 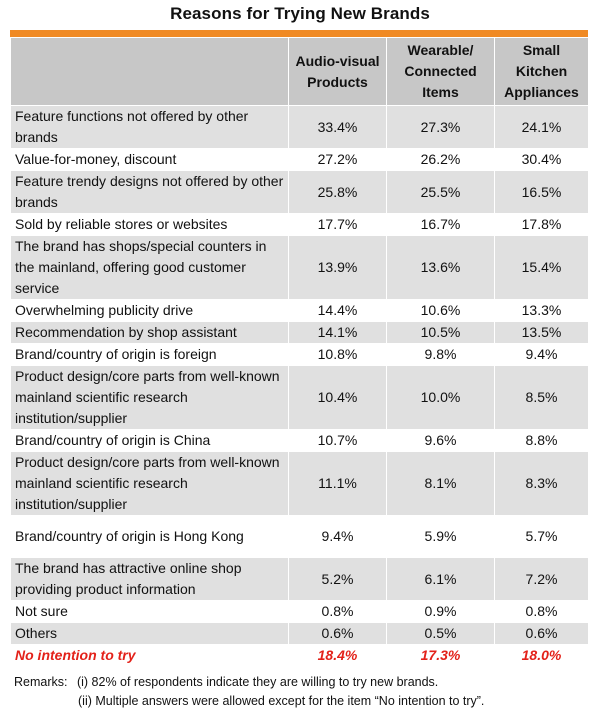 What do you see at coordinates (541, 159) in the screenshot?
I see `row-value: 30.4%` at bounding box center [541, 159].